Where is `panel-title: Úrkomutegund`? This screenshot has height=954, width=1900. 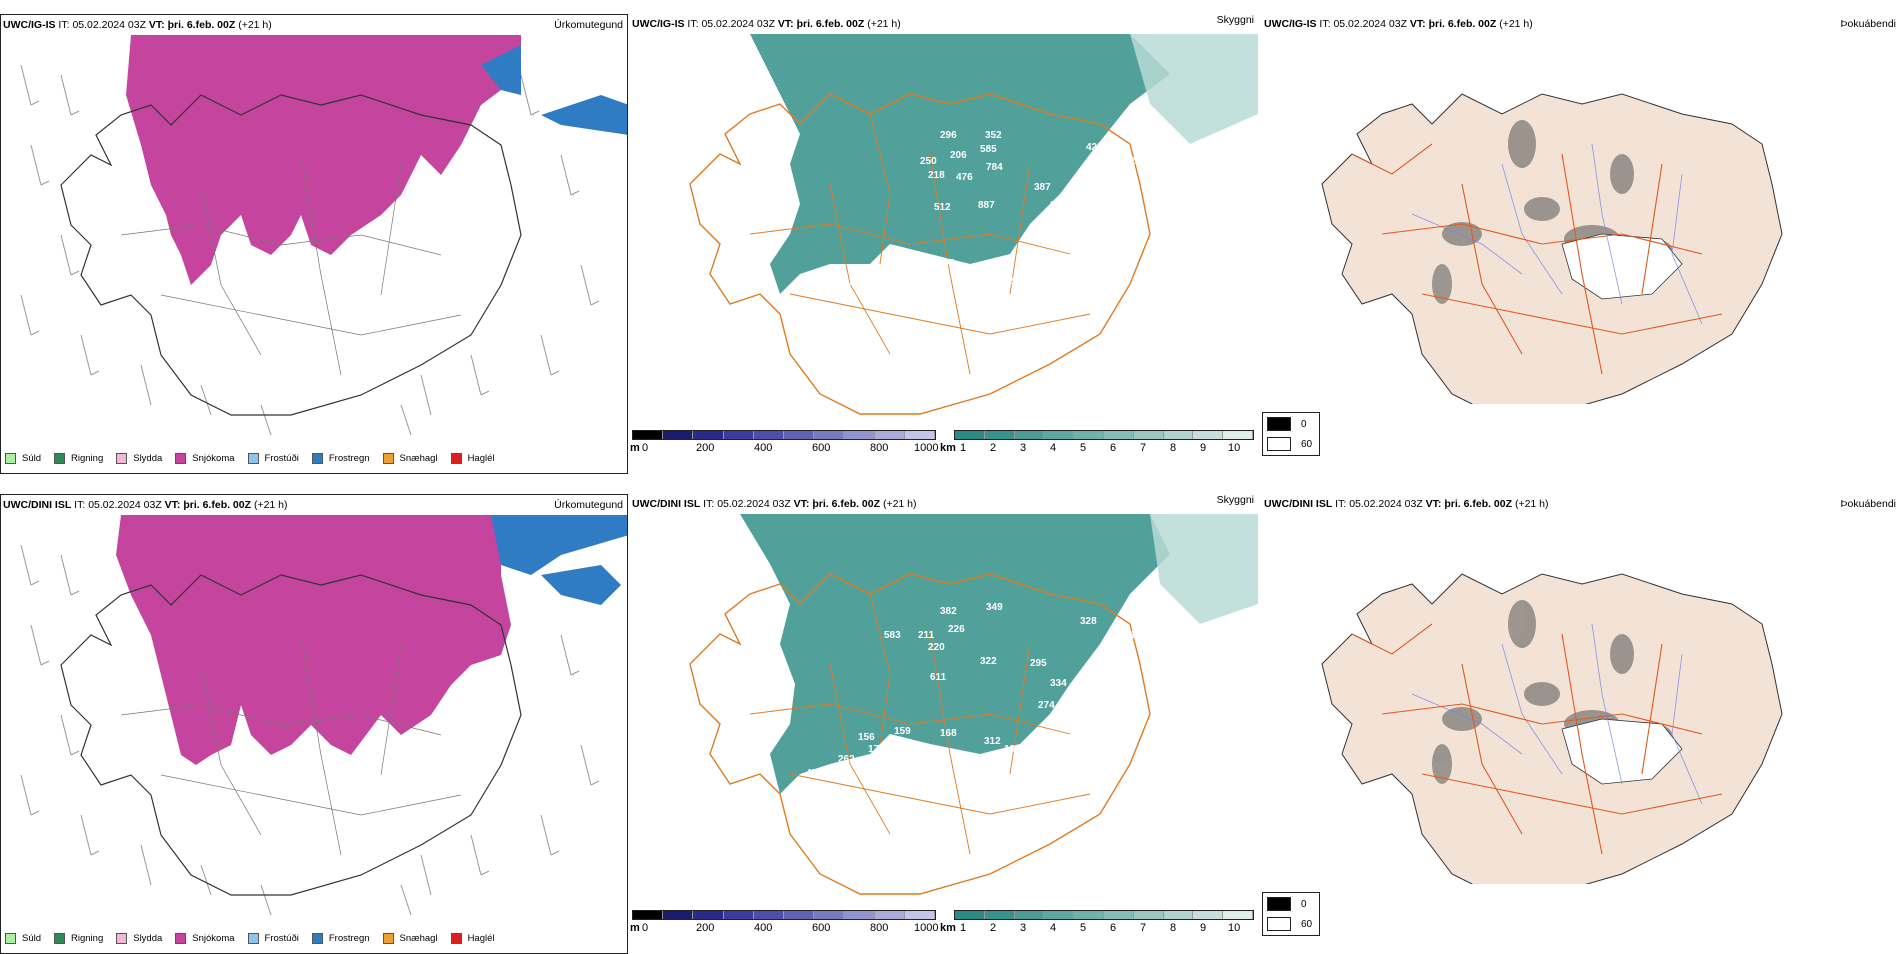
panel-title: Úrkomutegund is located at coordinates (588, 505).